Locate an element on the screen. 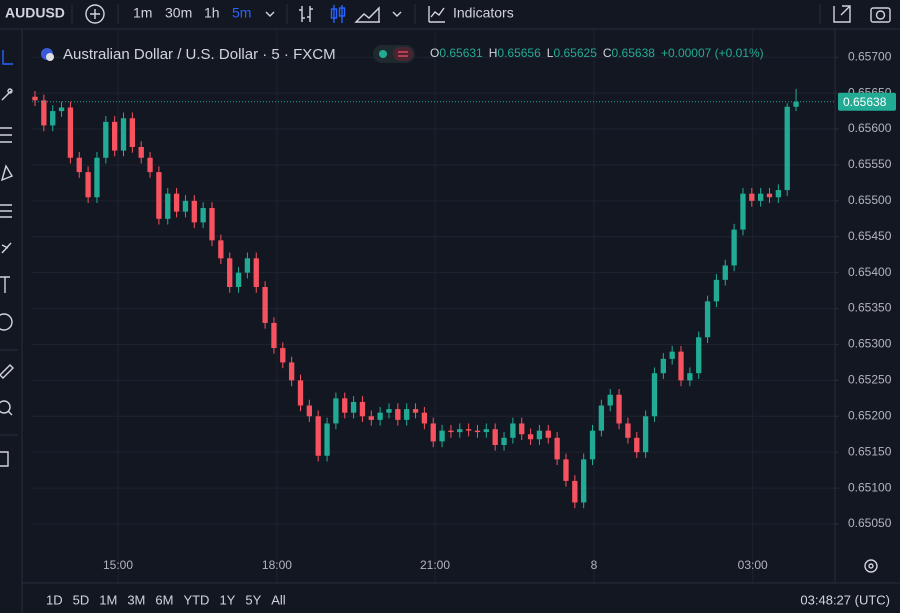 The height and width of the screenshot is (613, 900). fullscreen-button is located at coordinates (842, 14).